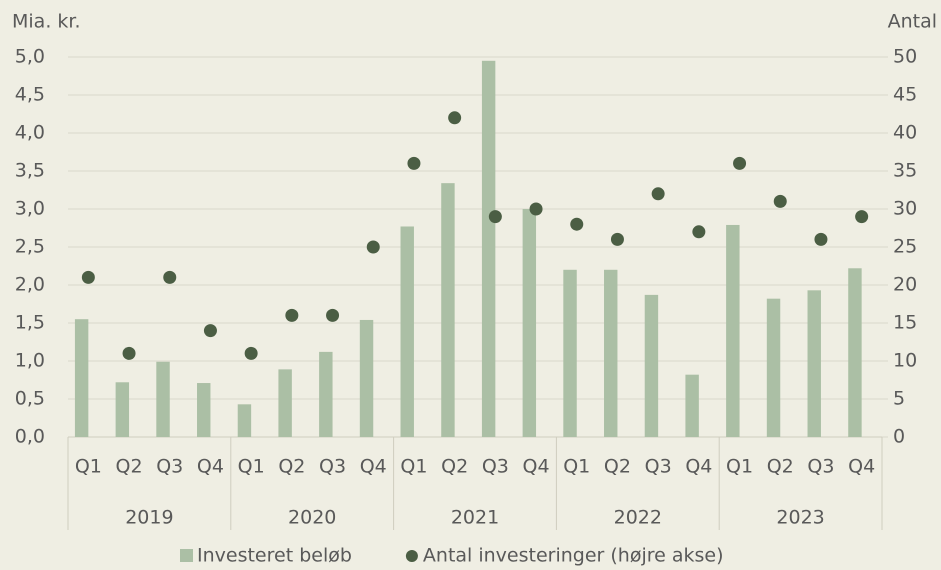 The height and width of the screenshot is (570, 941). I want to click on group-label: 2023, so click(800, 518).